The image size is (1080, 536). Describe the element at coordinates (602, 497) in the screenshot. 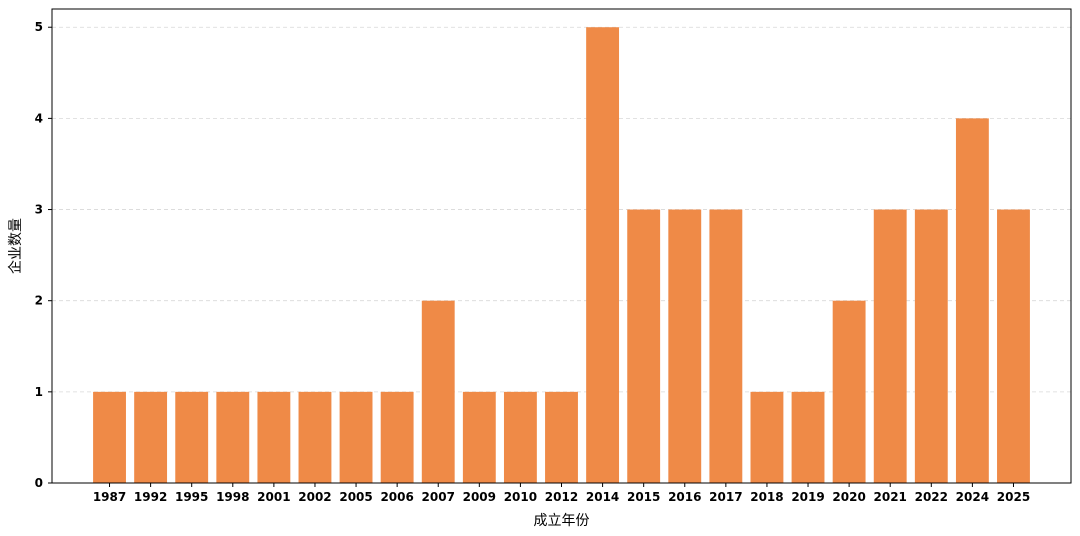

I see `x-tick-label: 2014` at that location.